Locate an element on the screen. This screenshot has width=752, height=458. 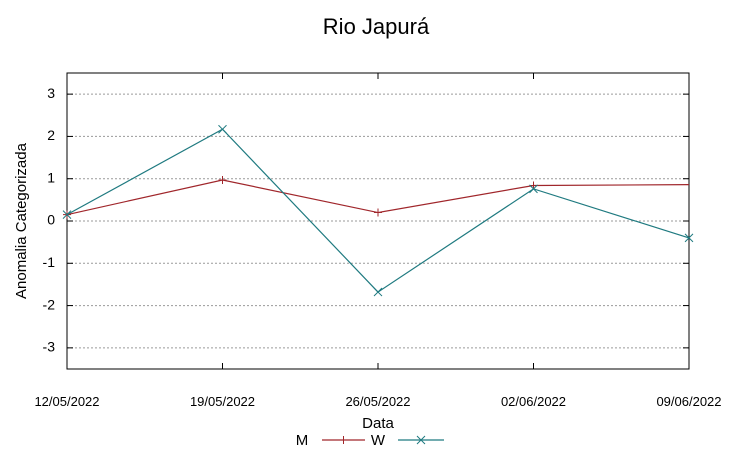
y-tick-label: 2 is located at coordinates (51, 135).